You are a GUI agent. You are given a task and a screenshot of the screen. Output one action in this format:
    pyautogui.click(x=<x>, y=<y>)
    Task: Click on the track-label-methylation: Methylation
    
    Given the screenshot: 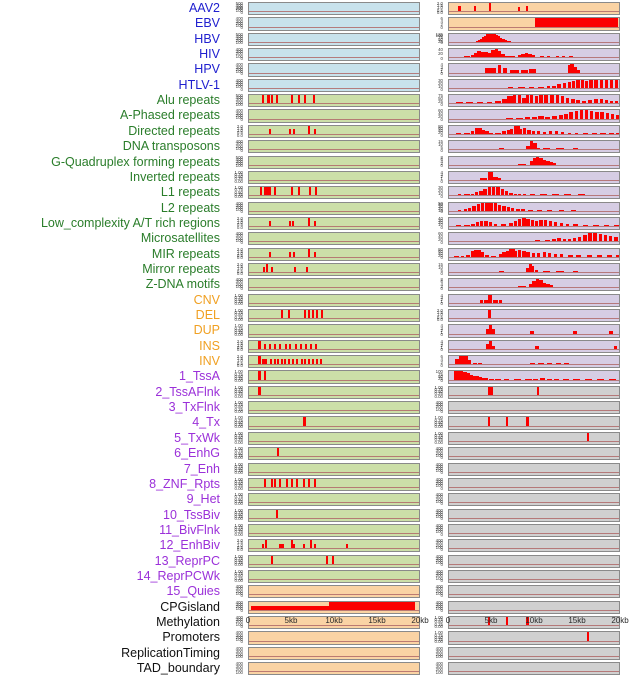 What is the action you would take?
    pyautogui.click(x=188, y=622)
    